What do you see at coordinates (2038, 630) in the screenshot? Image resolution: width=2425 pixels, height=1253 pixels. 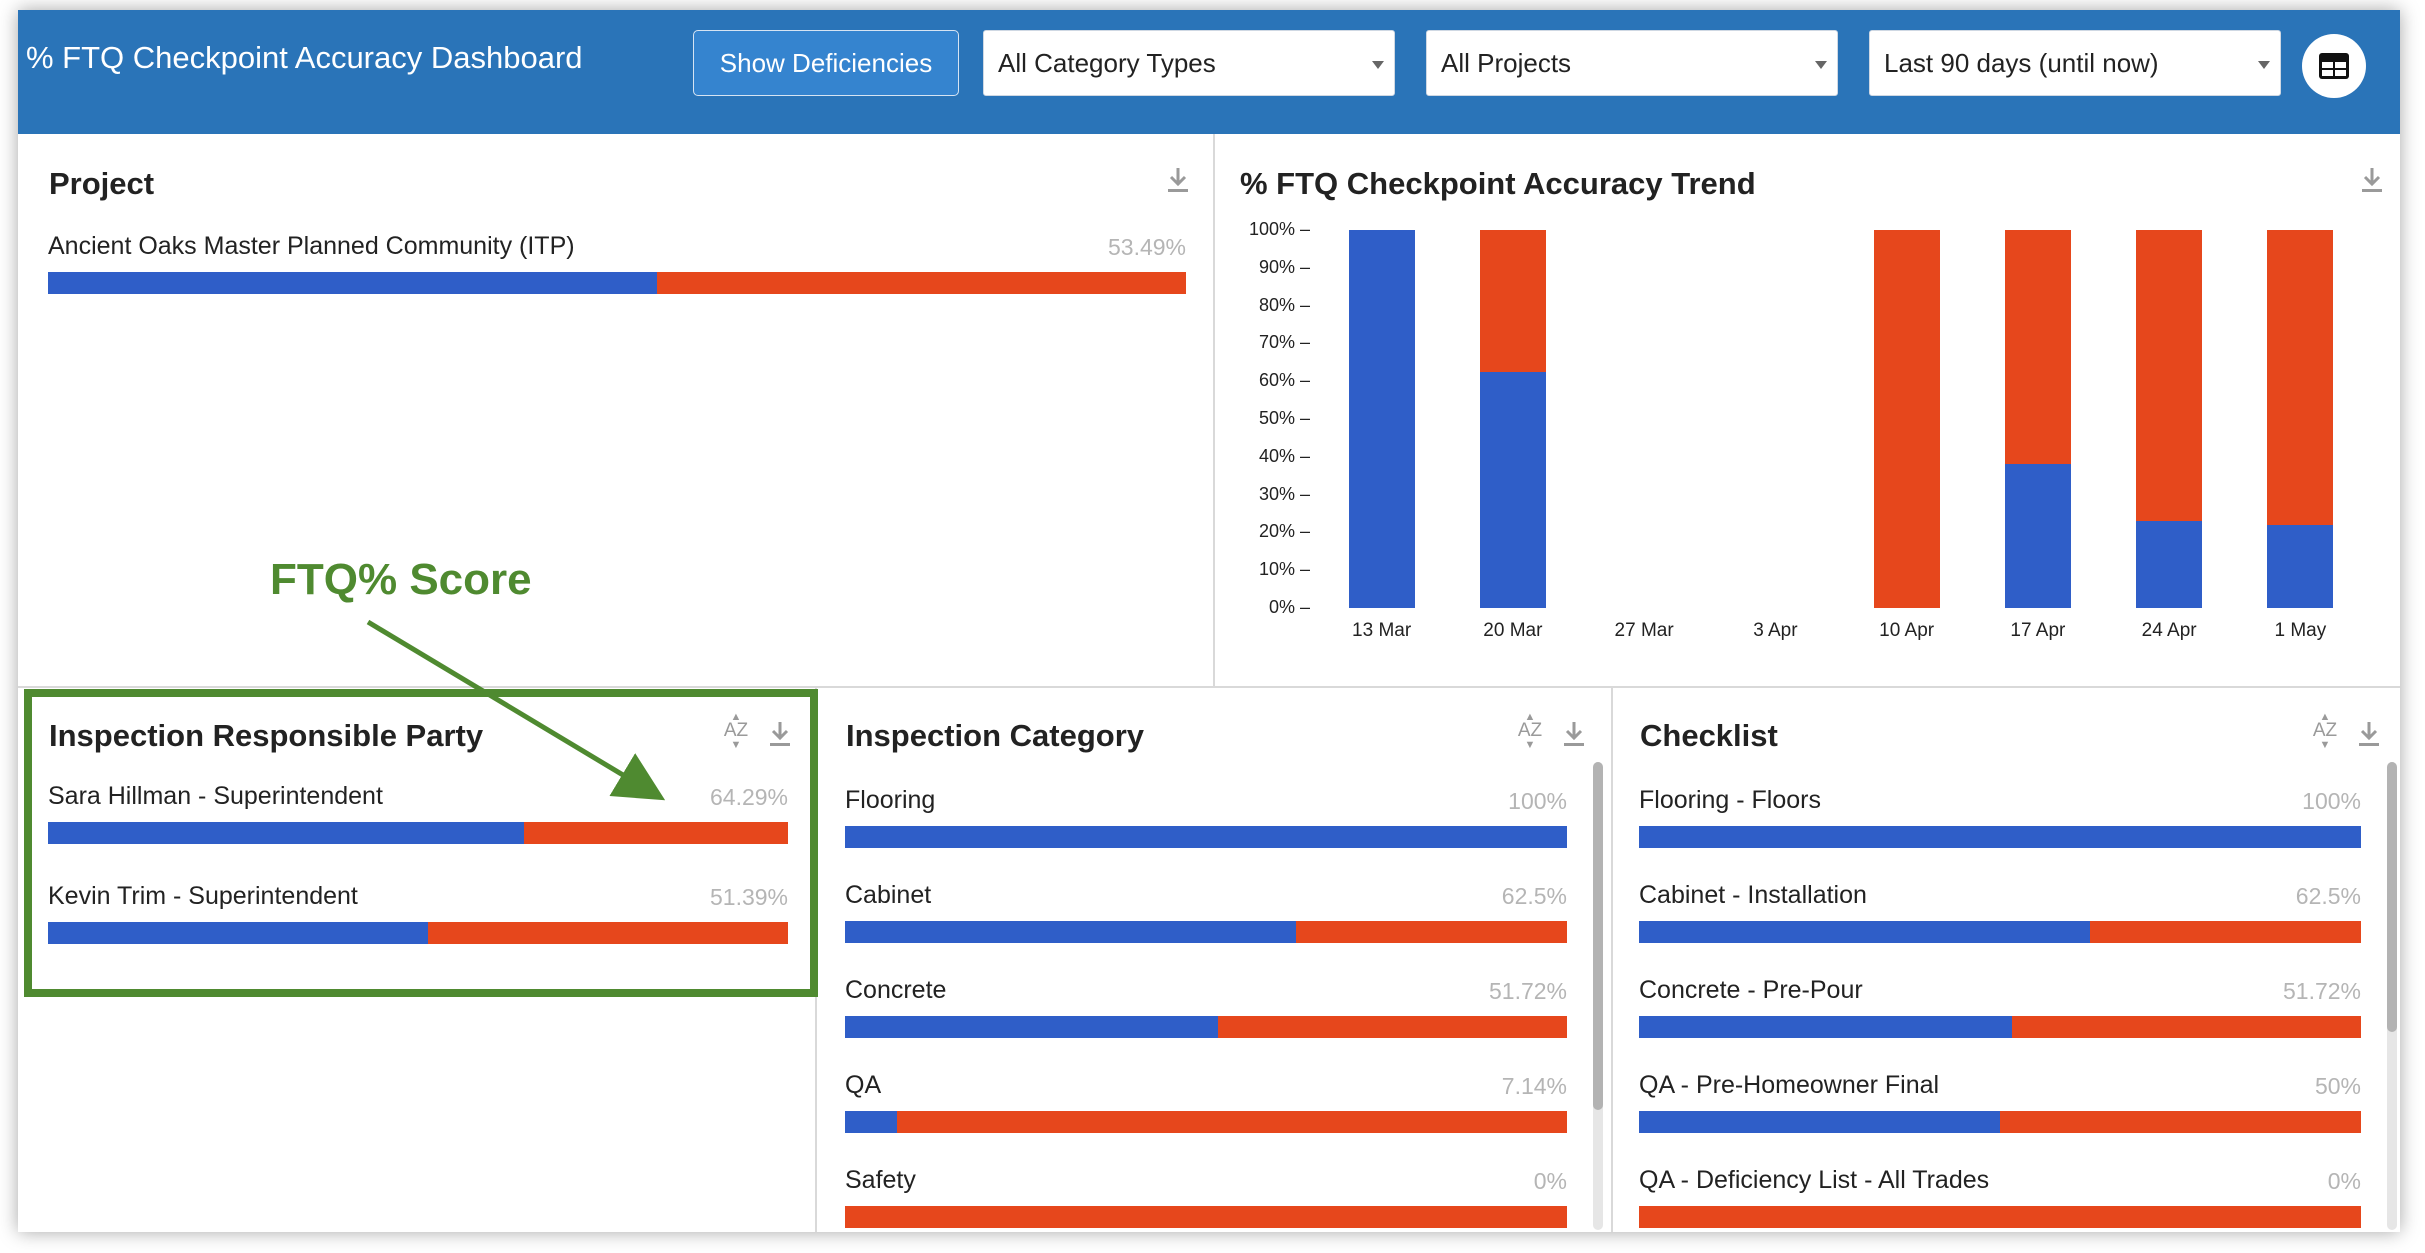 I see `x-tick-label: 17 Apr` at bounding box center [2038, 630].